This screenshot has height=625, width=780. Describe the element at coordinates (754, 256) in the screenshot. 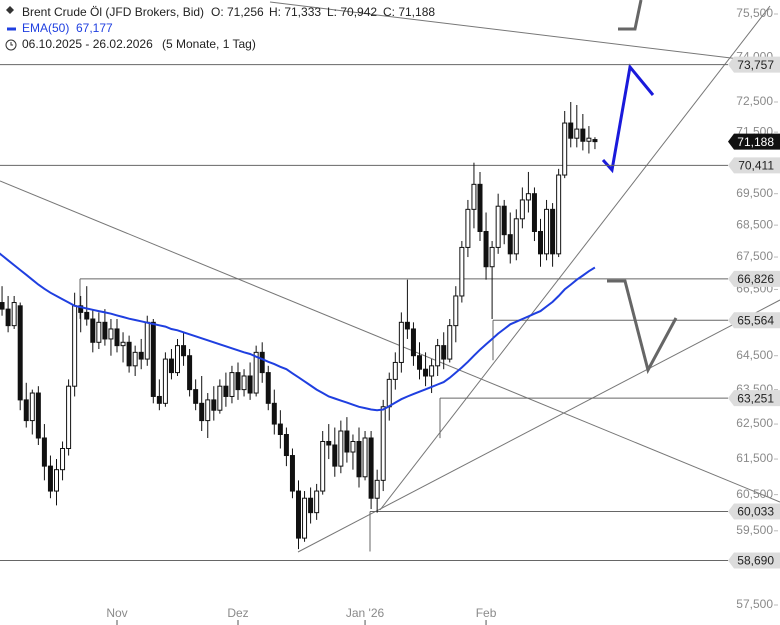

I see `y-tick-label: 67,500` at that location.